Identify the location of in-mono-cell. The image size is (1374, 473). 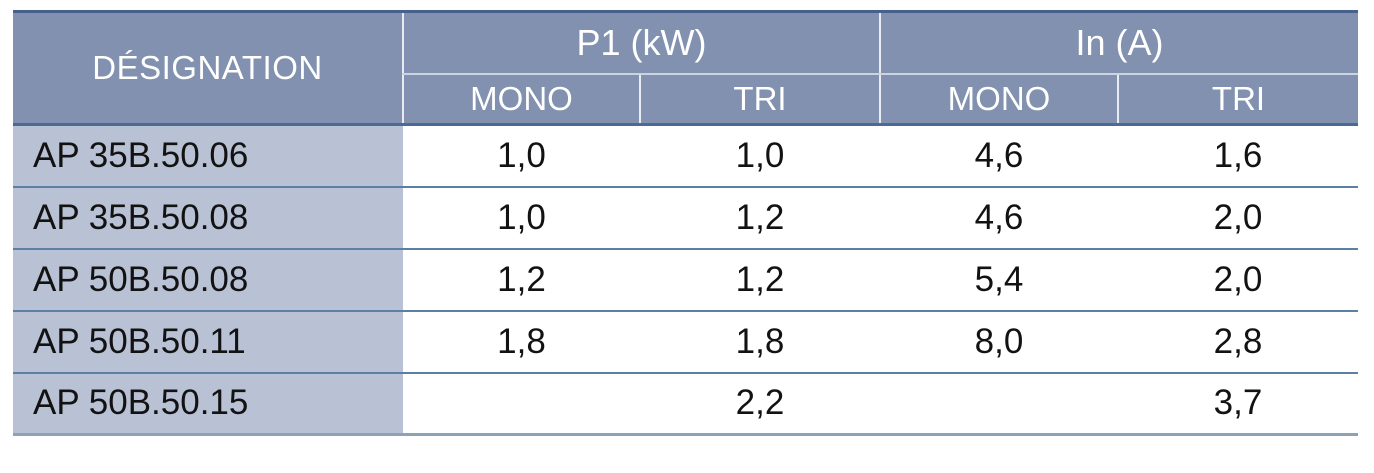
(999, 404).